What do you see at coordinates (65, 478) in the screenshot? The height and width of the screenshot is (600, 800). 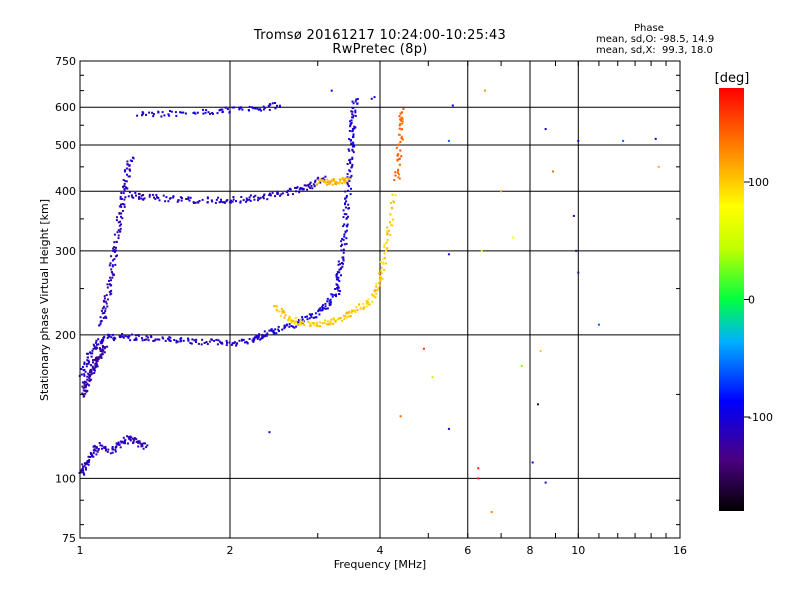 I see `y-tick-label: 100` at bounding box center [65, 478].